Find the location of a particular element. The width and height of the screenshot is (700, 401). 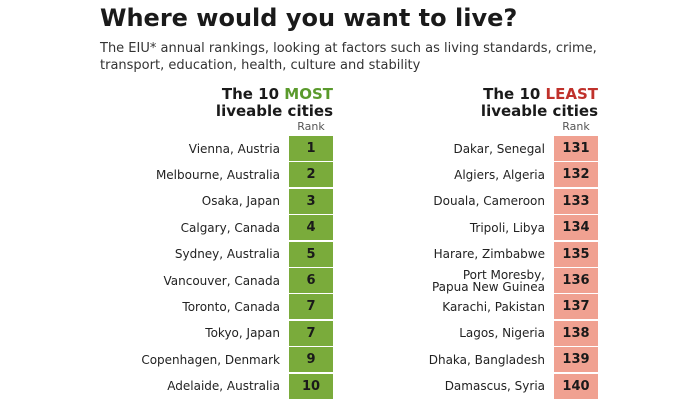

least-city-label: Harare, Zimbabwe is located at coordinates (489, 254).